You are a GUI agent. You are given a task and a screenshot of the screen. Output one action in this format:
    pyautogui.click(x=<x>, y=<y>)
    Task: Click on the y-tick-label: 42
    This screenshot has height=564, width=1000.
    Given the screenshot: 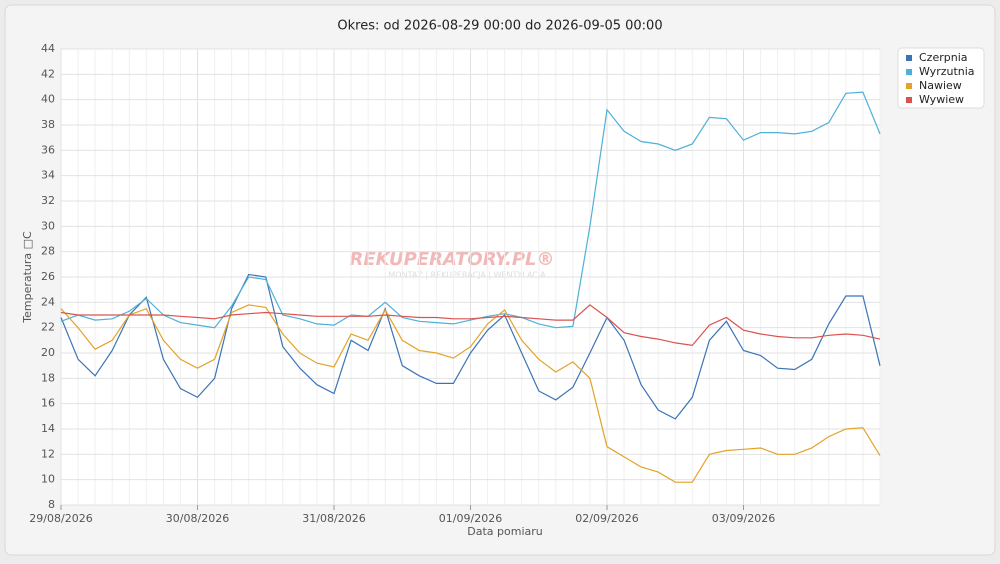 What is the action you would take?
    pyautogui.click(x=48, y=73)
    